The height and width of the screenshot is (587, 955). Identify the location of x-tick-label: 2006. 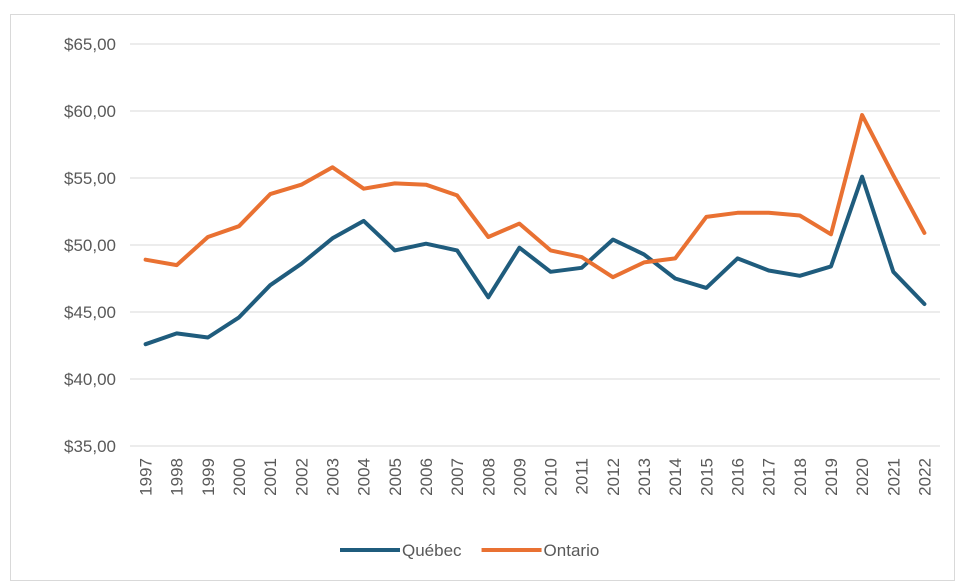
(426, 477).